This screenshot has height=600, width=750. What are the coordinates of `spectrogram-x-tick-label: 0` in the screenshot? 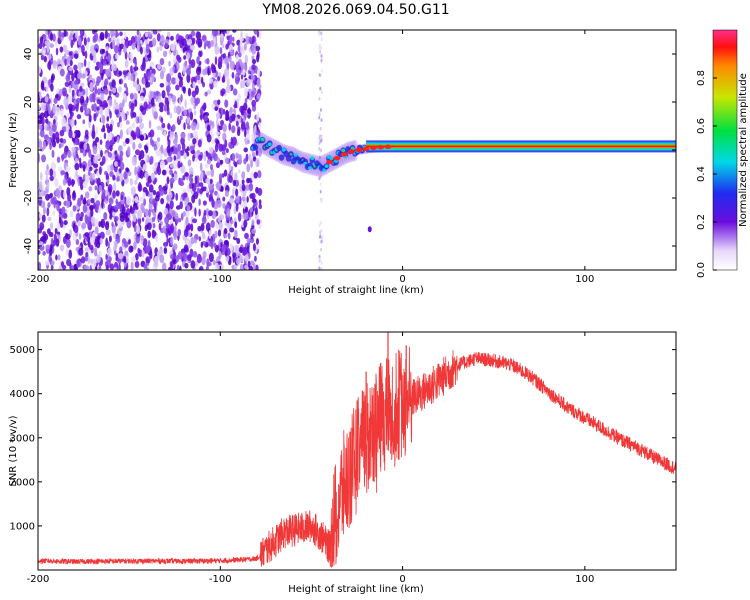 It's located at (402, 279).